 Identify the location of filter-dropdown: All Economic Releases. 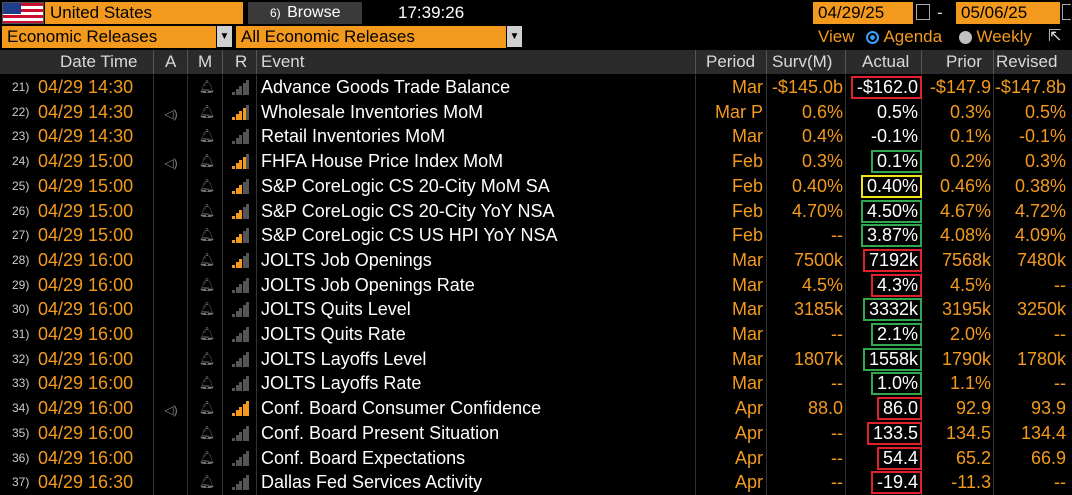
(371, 37).